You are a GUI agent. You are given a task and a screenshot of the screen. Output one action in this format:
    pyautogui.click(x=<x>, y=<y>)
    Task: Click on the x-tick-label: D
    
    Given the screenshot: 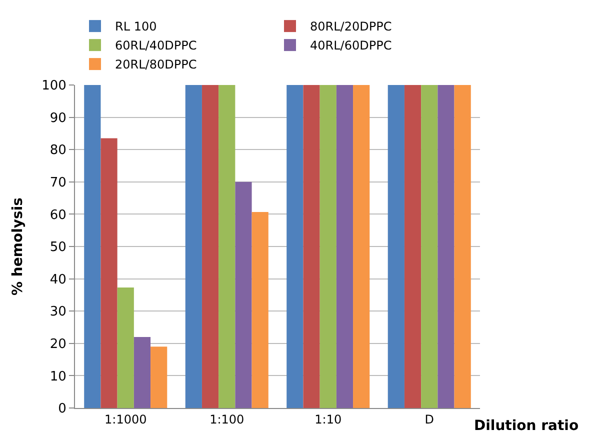 What is the action you would take?
    pyautogui.click(x=429, y=419)
    